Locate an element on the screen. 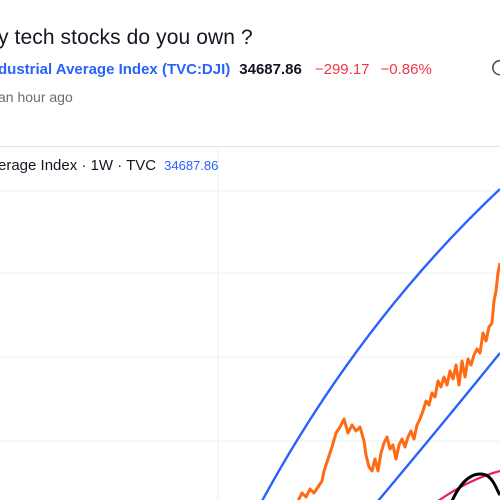 This screenshot has width=500, height=500. channel-lower-line is located at coordinates (438, 426).